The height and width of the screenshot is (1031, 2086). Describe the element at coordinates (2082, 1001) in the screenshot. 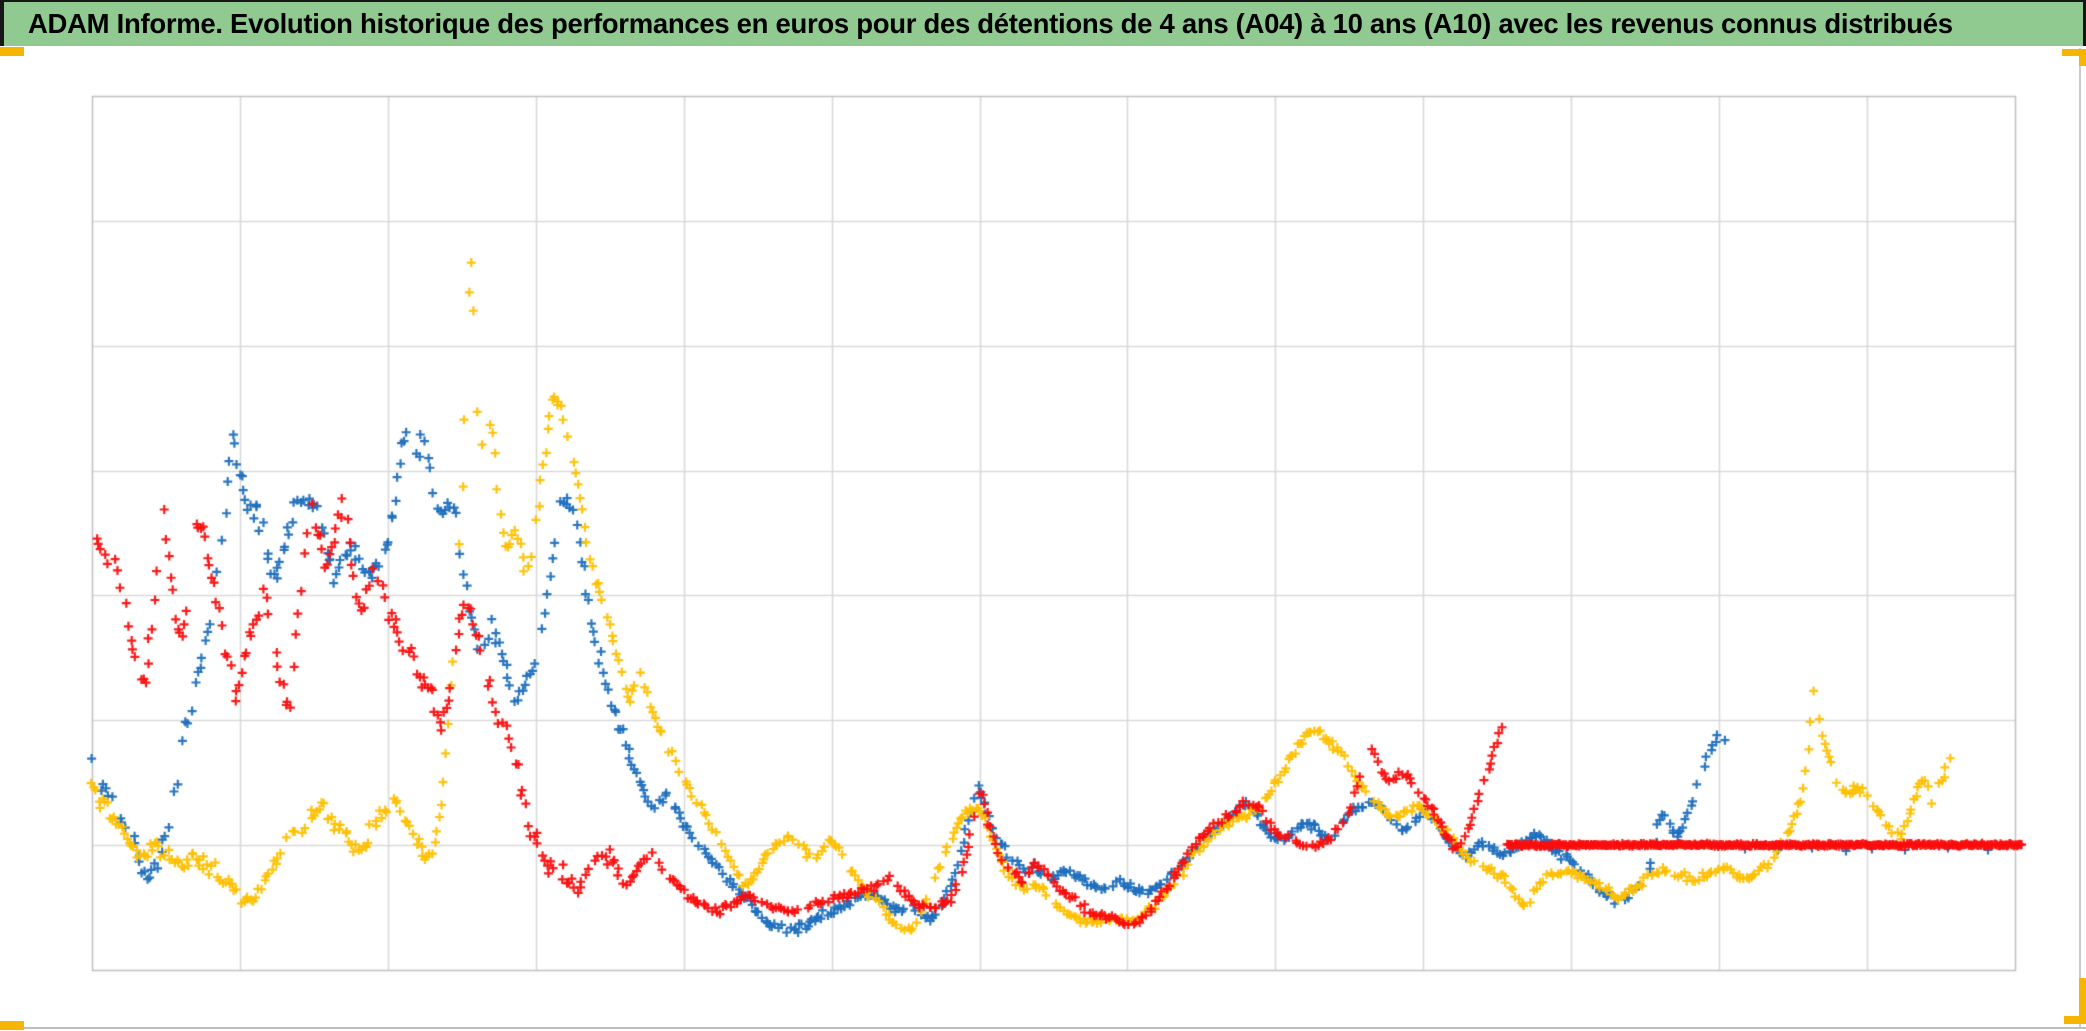

I see `selection-handle-bottom-right-vertical` at that location.